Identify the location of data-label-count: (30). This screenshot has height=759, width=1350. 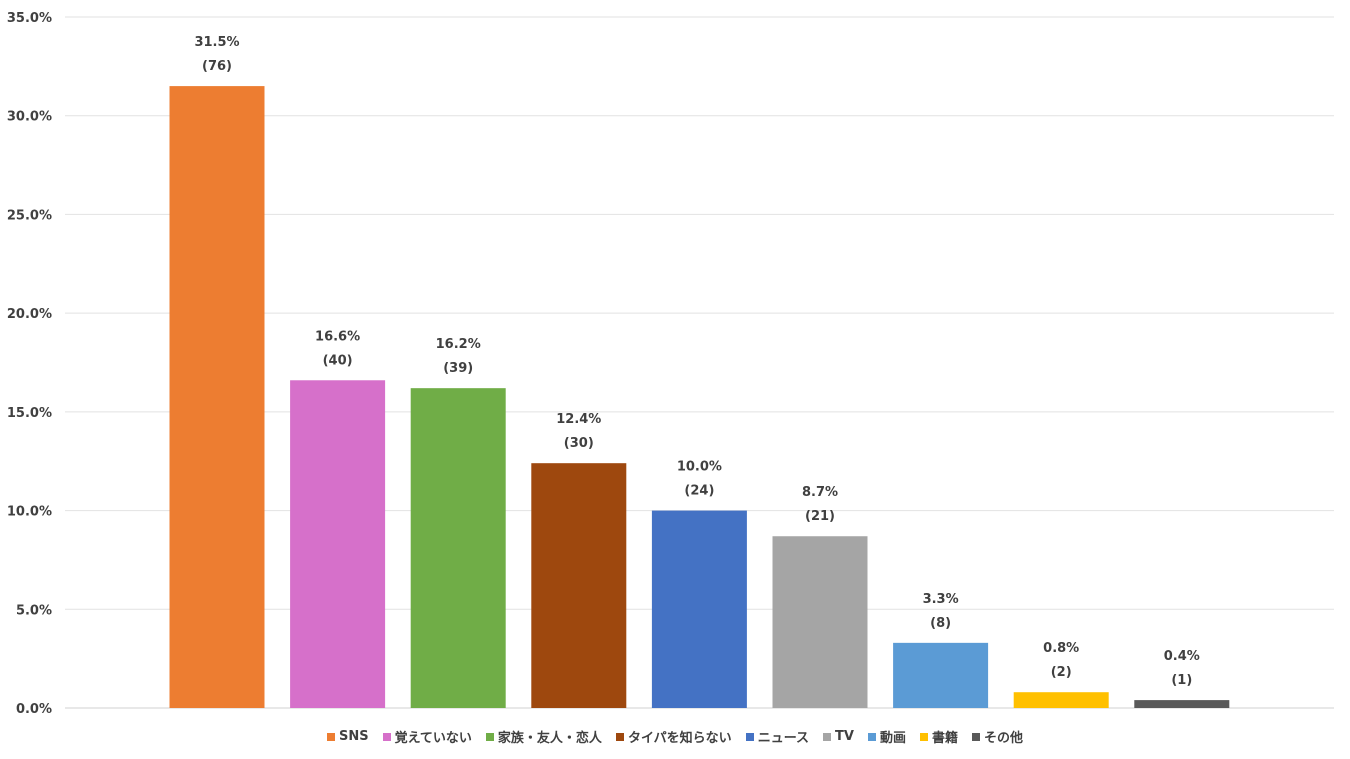
(579, 443).